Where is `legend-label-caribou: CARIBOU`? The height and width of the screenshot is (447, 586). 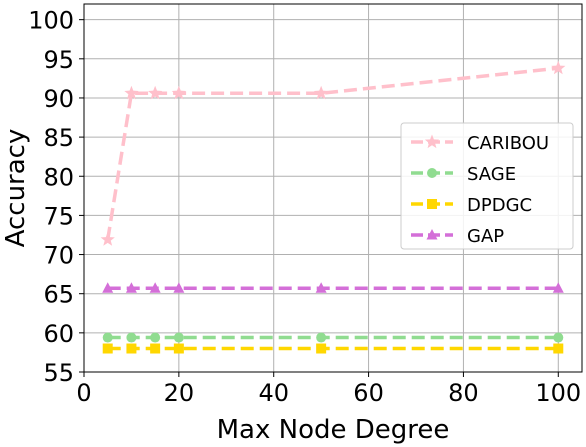 legend-label-caribou: CARIBOU is located at coordinates (508, 143).